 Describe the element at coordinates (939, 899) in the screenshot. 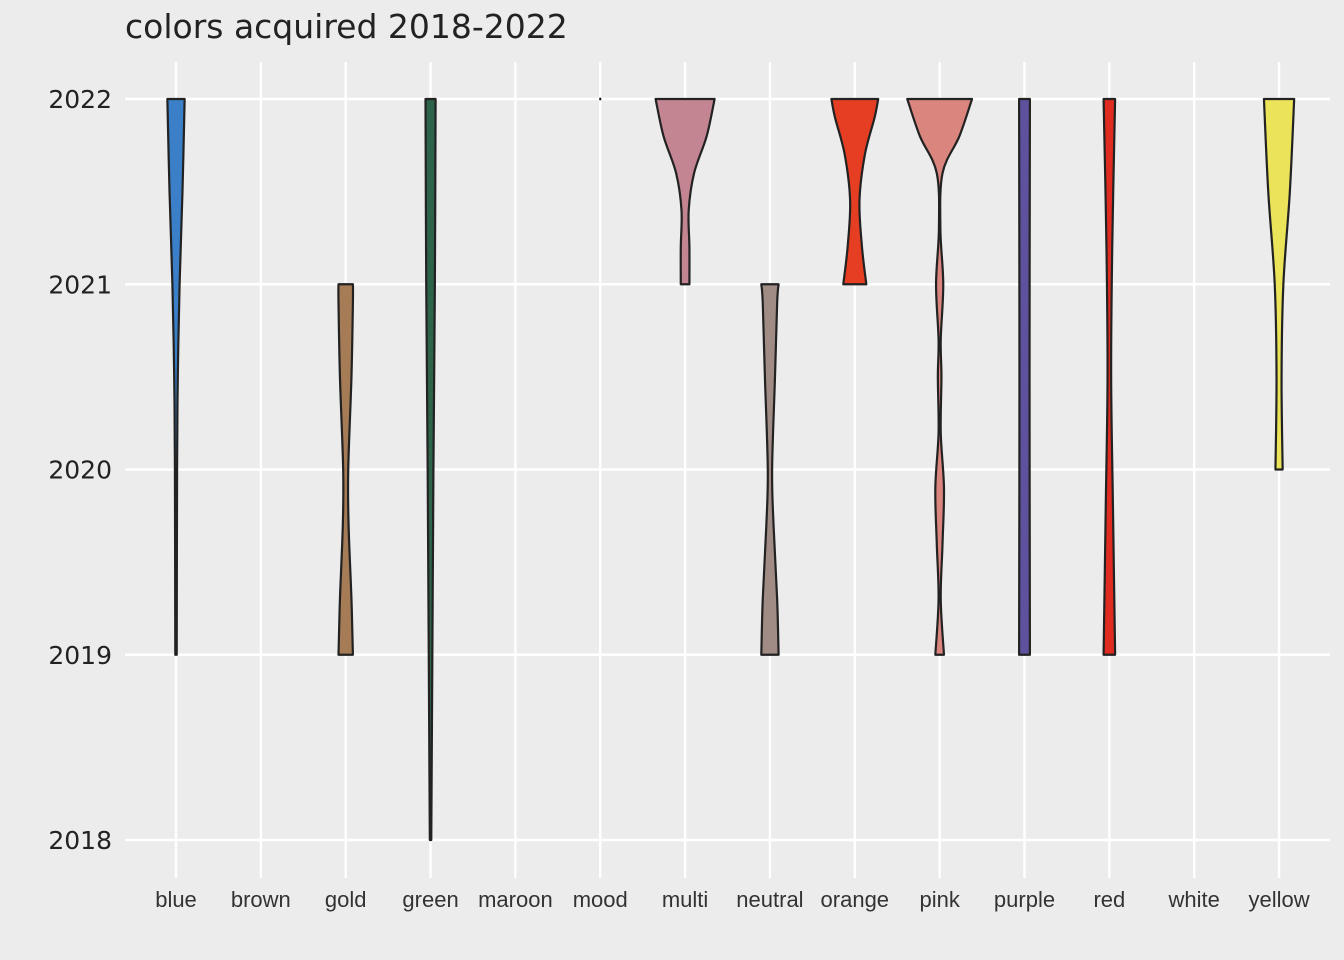

I see `x-tick-label-pink: pink` at that location.